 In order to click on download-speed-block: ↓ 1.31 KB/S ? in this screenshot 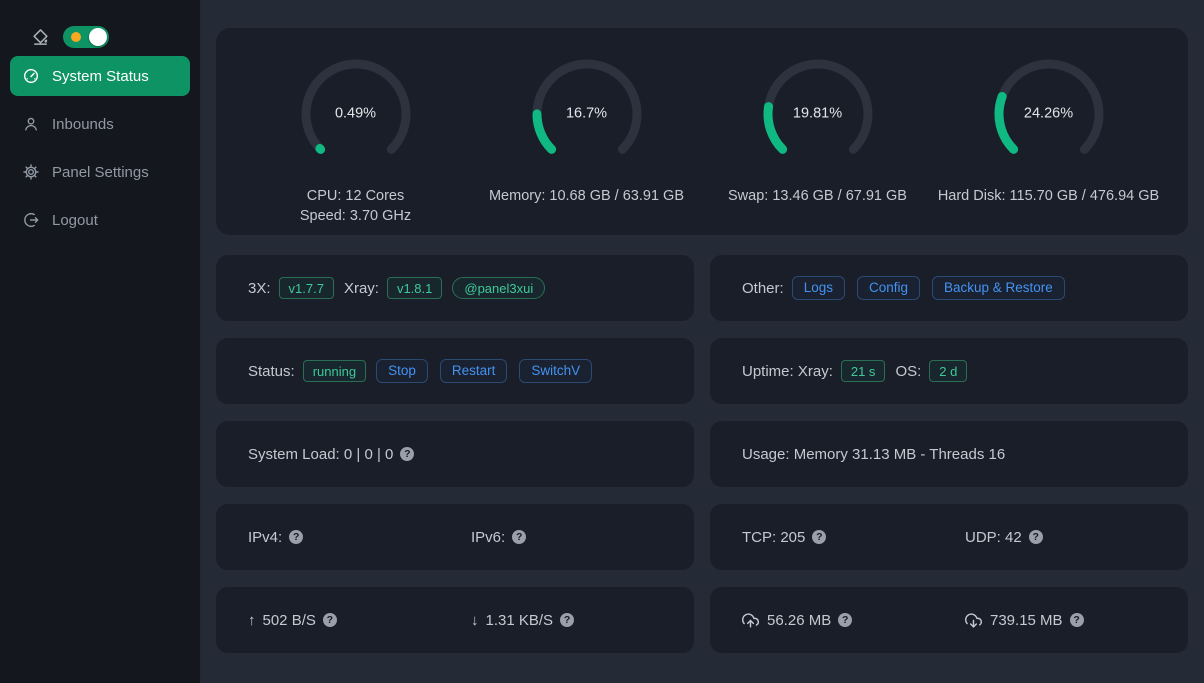, I will do `click(582, 620)`.